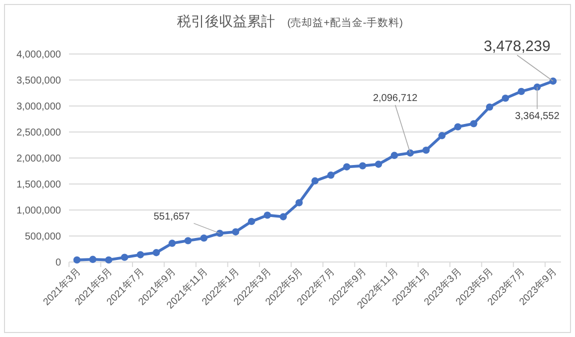 This screenshot has width=575, height=337. I want to click on y-tick-label: 4,000,000, so click(39, 55).